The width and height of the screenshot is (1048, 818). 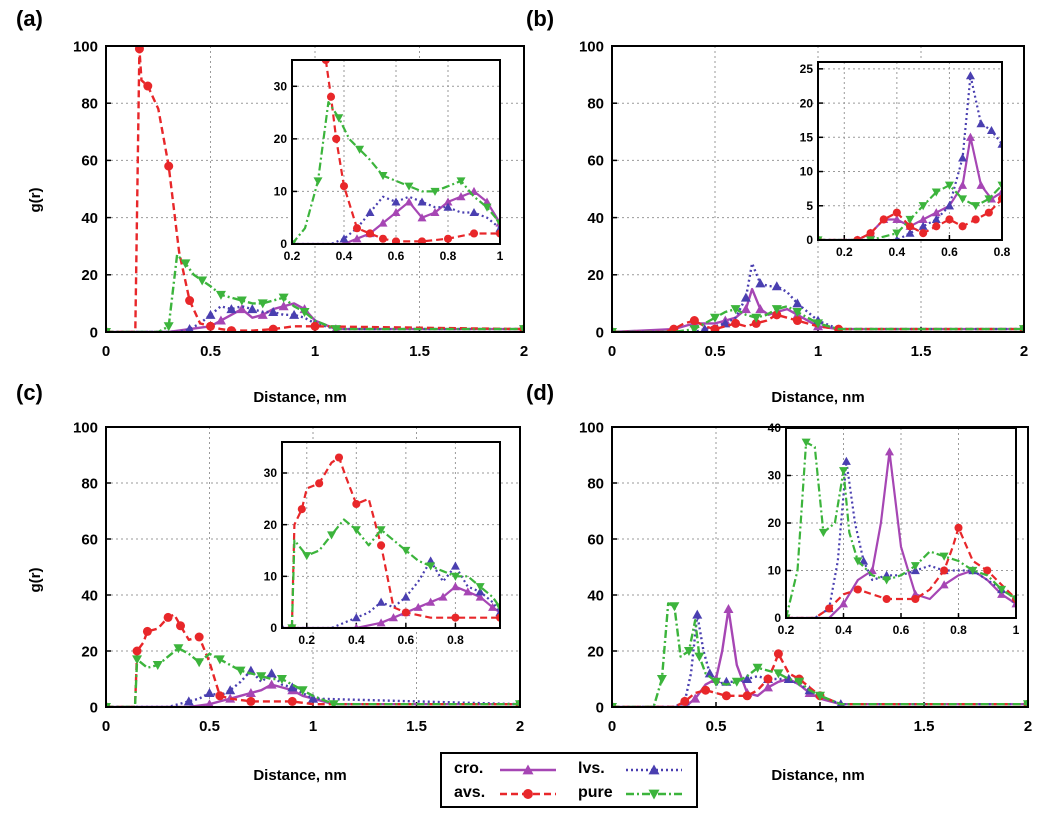 I want to click on panel-b-inset: 0.2 0.4 0.6 0.8 0 5 10 15 20 25, so click(x=905, y=160).